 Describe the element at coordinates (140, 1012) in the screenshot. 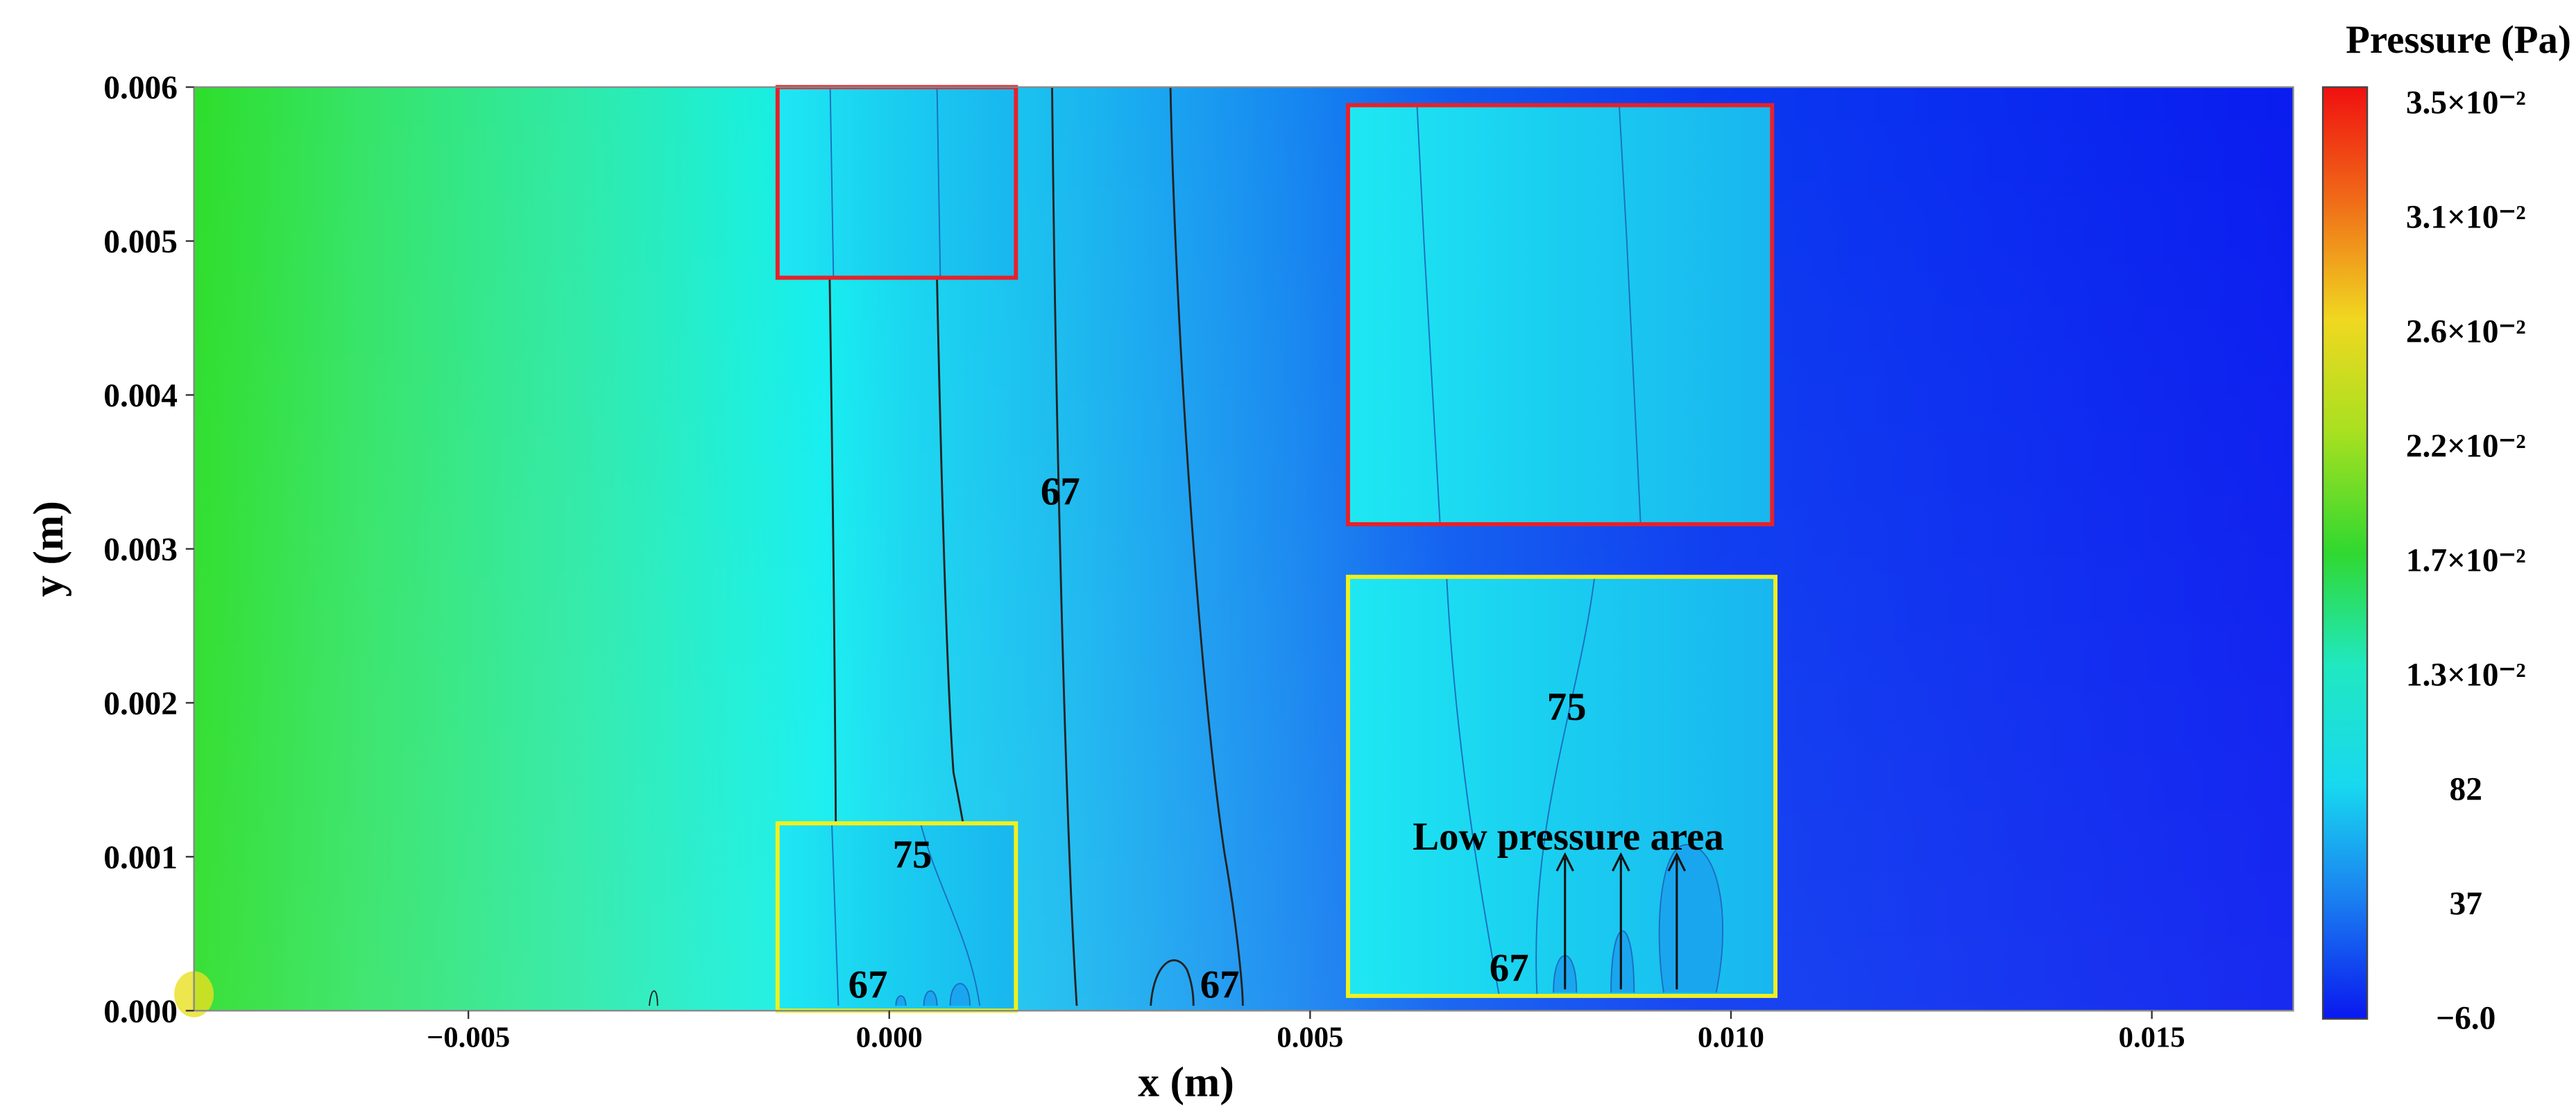

I see `y-tick-label: 0.000` at that location.